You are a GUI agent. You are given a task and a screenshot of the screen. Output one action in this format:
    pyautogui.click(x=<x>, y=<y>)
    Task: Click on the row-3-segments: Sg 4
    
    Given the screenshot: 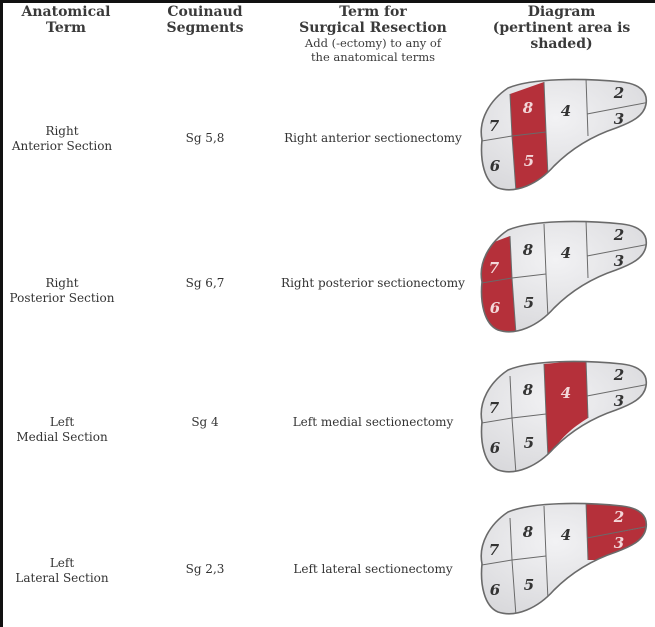 What is the action you would take?
    pyautogui.click(x=205, y=422)
    